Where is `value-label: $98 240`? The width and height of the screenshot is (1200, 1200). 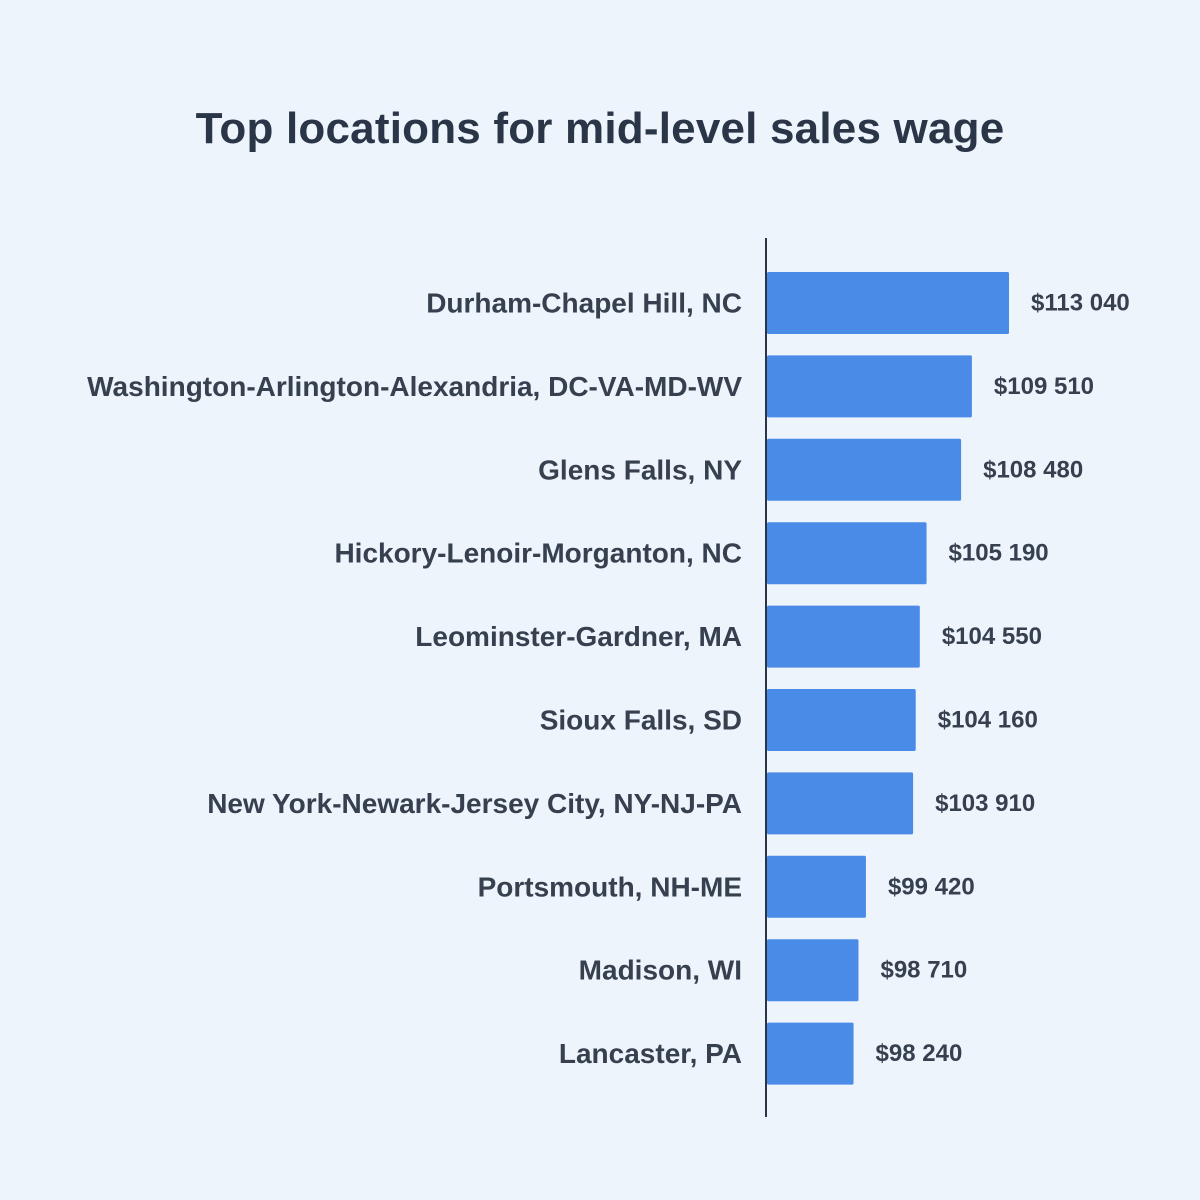
value-label: $98 240 is located at coordinates (919, 1053).